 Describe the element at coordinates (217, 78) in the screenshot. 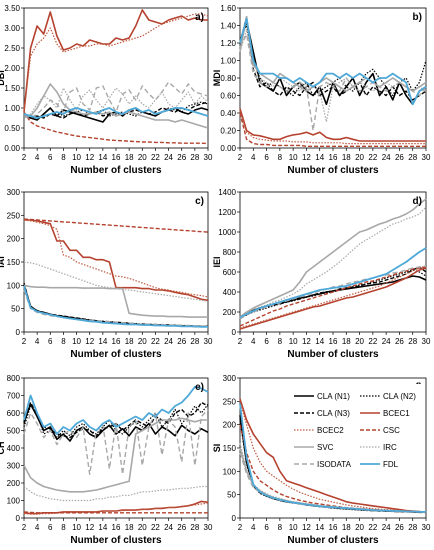

I see `y-axis-label: MDI` at that location.